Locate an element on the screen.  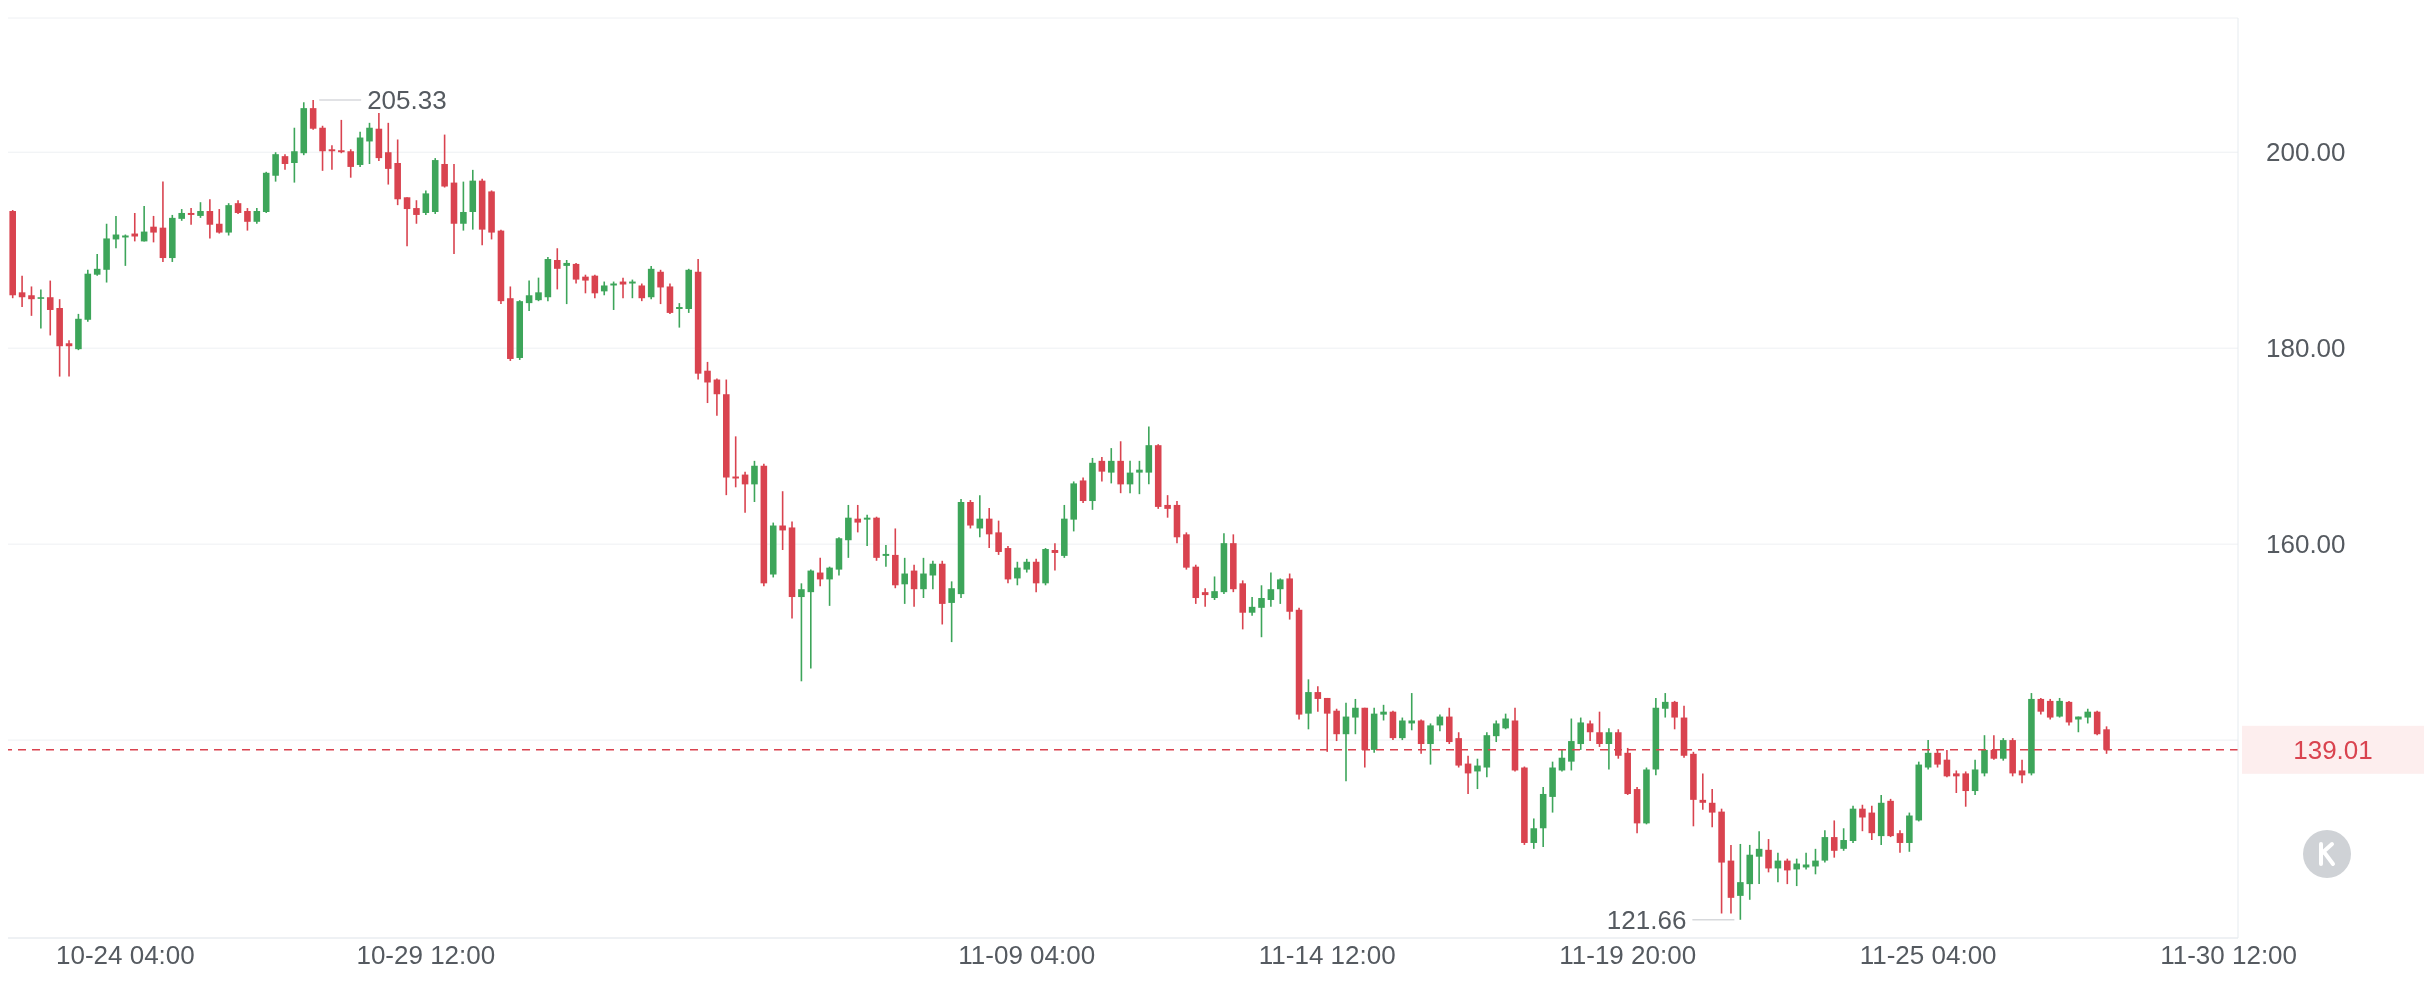
annotation: 205.33 is located at coordinates (407, 100).